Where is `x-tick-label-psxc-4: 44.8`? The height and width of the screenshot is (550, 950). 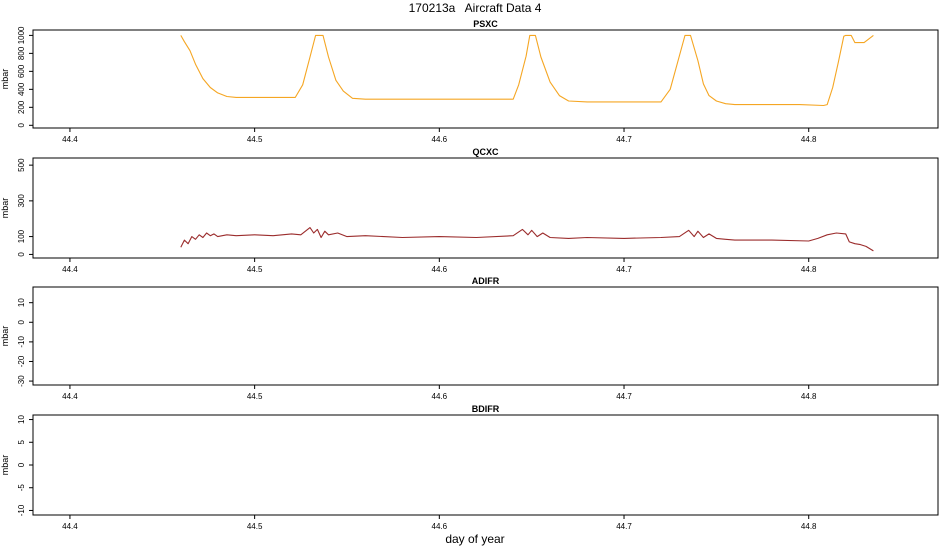
x-tick-label-psxc-4: 44.8 is located at coordinates (809, 139).